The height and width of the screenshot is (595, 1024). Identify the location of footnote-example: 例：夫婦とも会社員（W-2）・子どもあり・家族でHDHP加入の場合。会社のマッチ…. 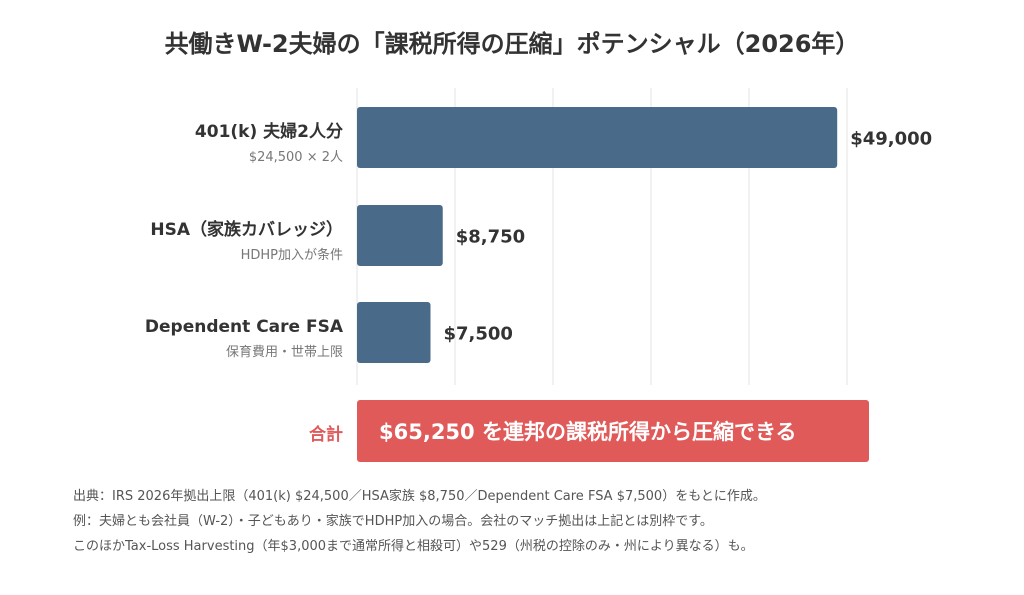
(393, 521).